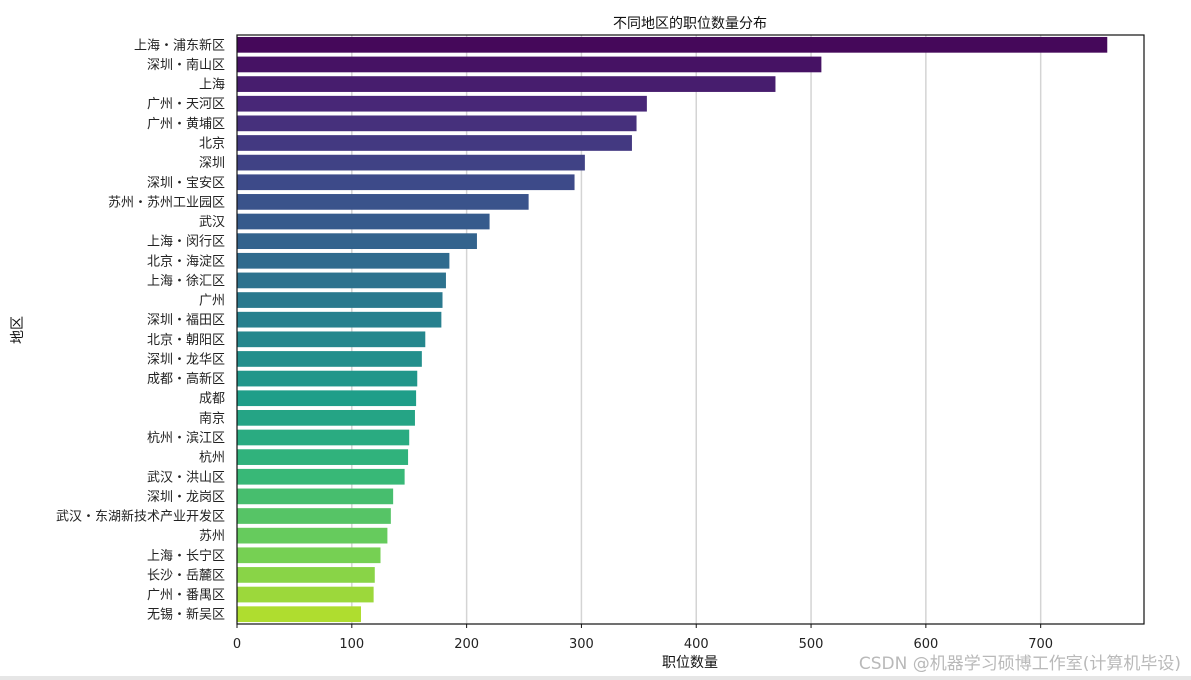 Image resolution: width=1191 pixels, height=680 pixels. I want to click on y-tick-label: 苏州・苏州工业园区, so click(166, 202).